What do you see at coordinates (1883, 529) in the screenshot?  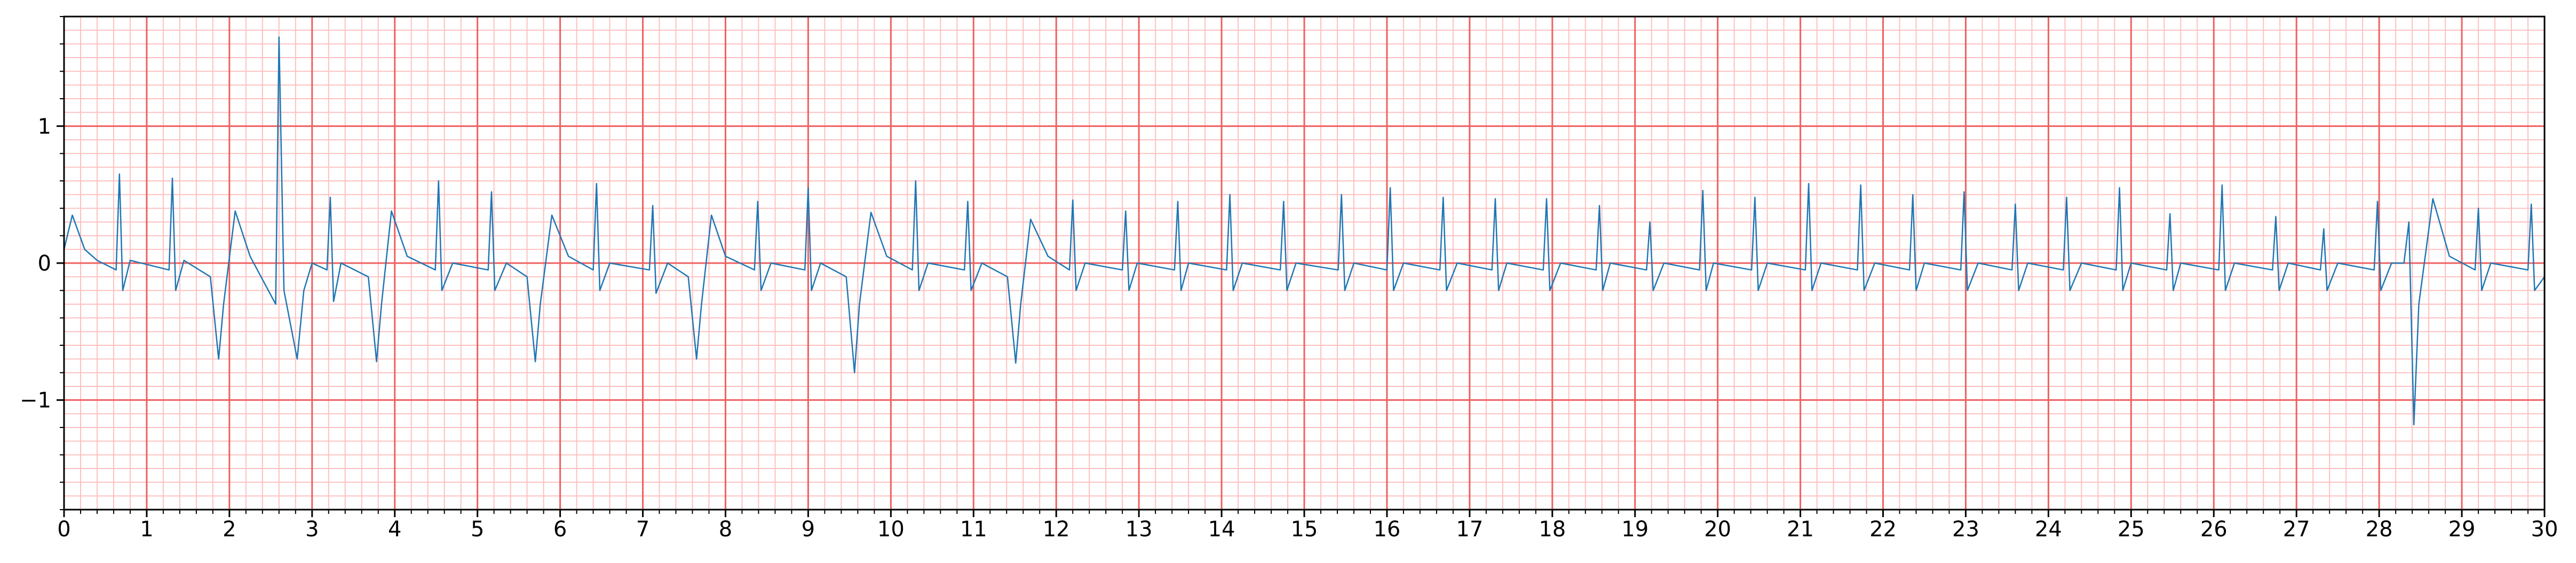 I see `x-tick-label: 22` at bounding box center [1883, 529].